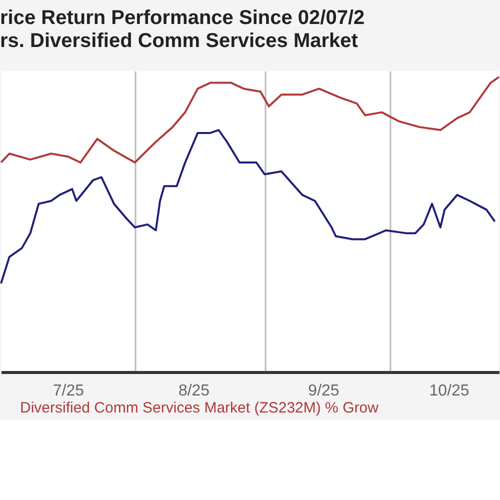 Image resolution: width=500 pixels, height=500 pixels. I want to click on chart-subtitle: rs. Diversified Comm Services Market, so click(179, 41).